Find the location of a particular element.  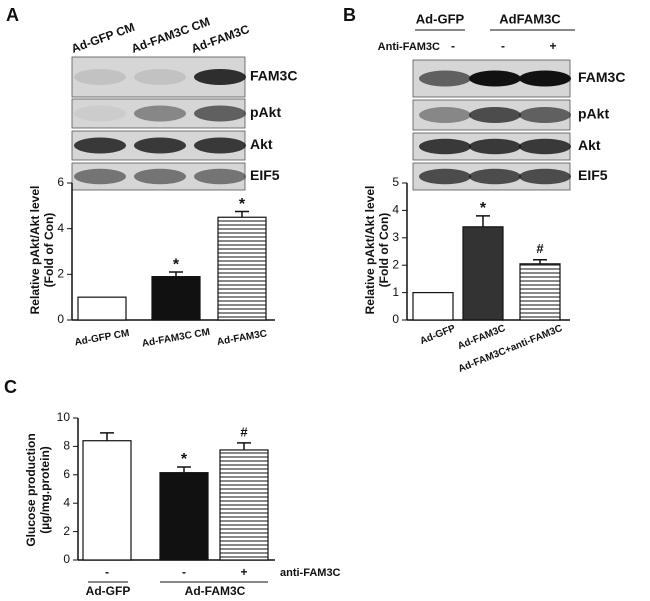

y-tick-label: 8 is located at coordinates (66, 446).